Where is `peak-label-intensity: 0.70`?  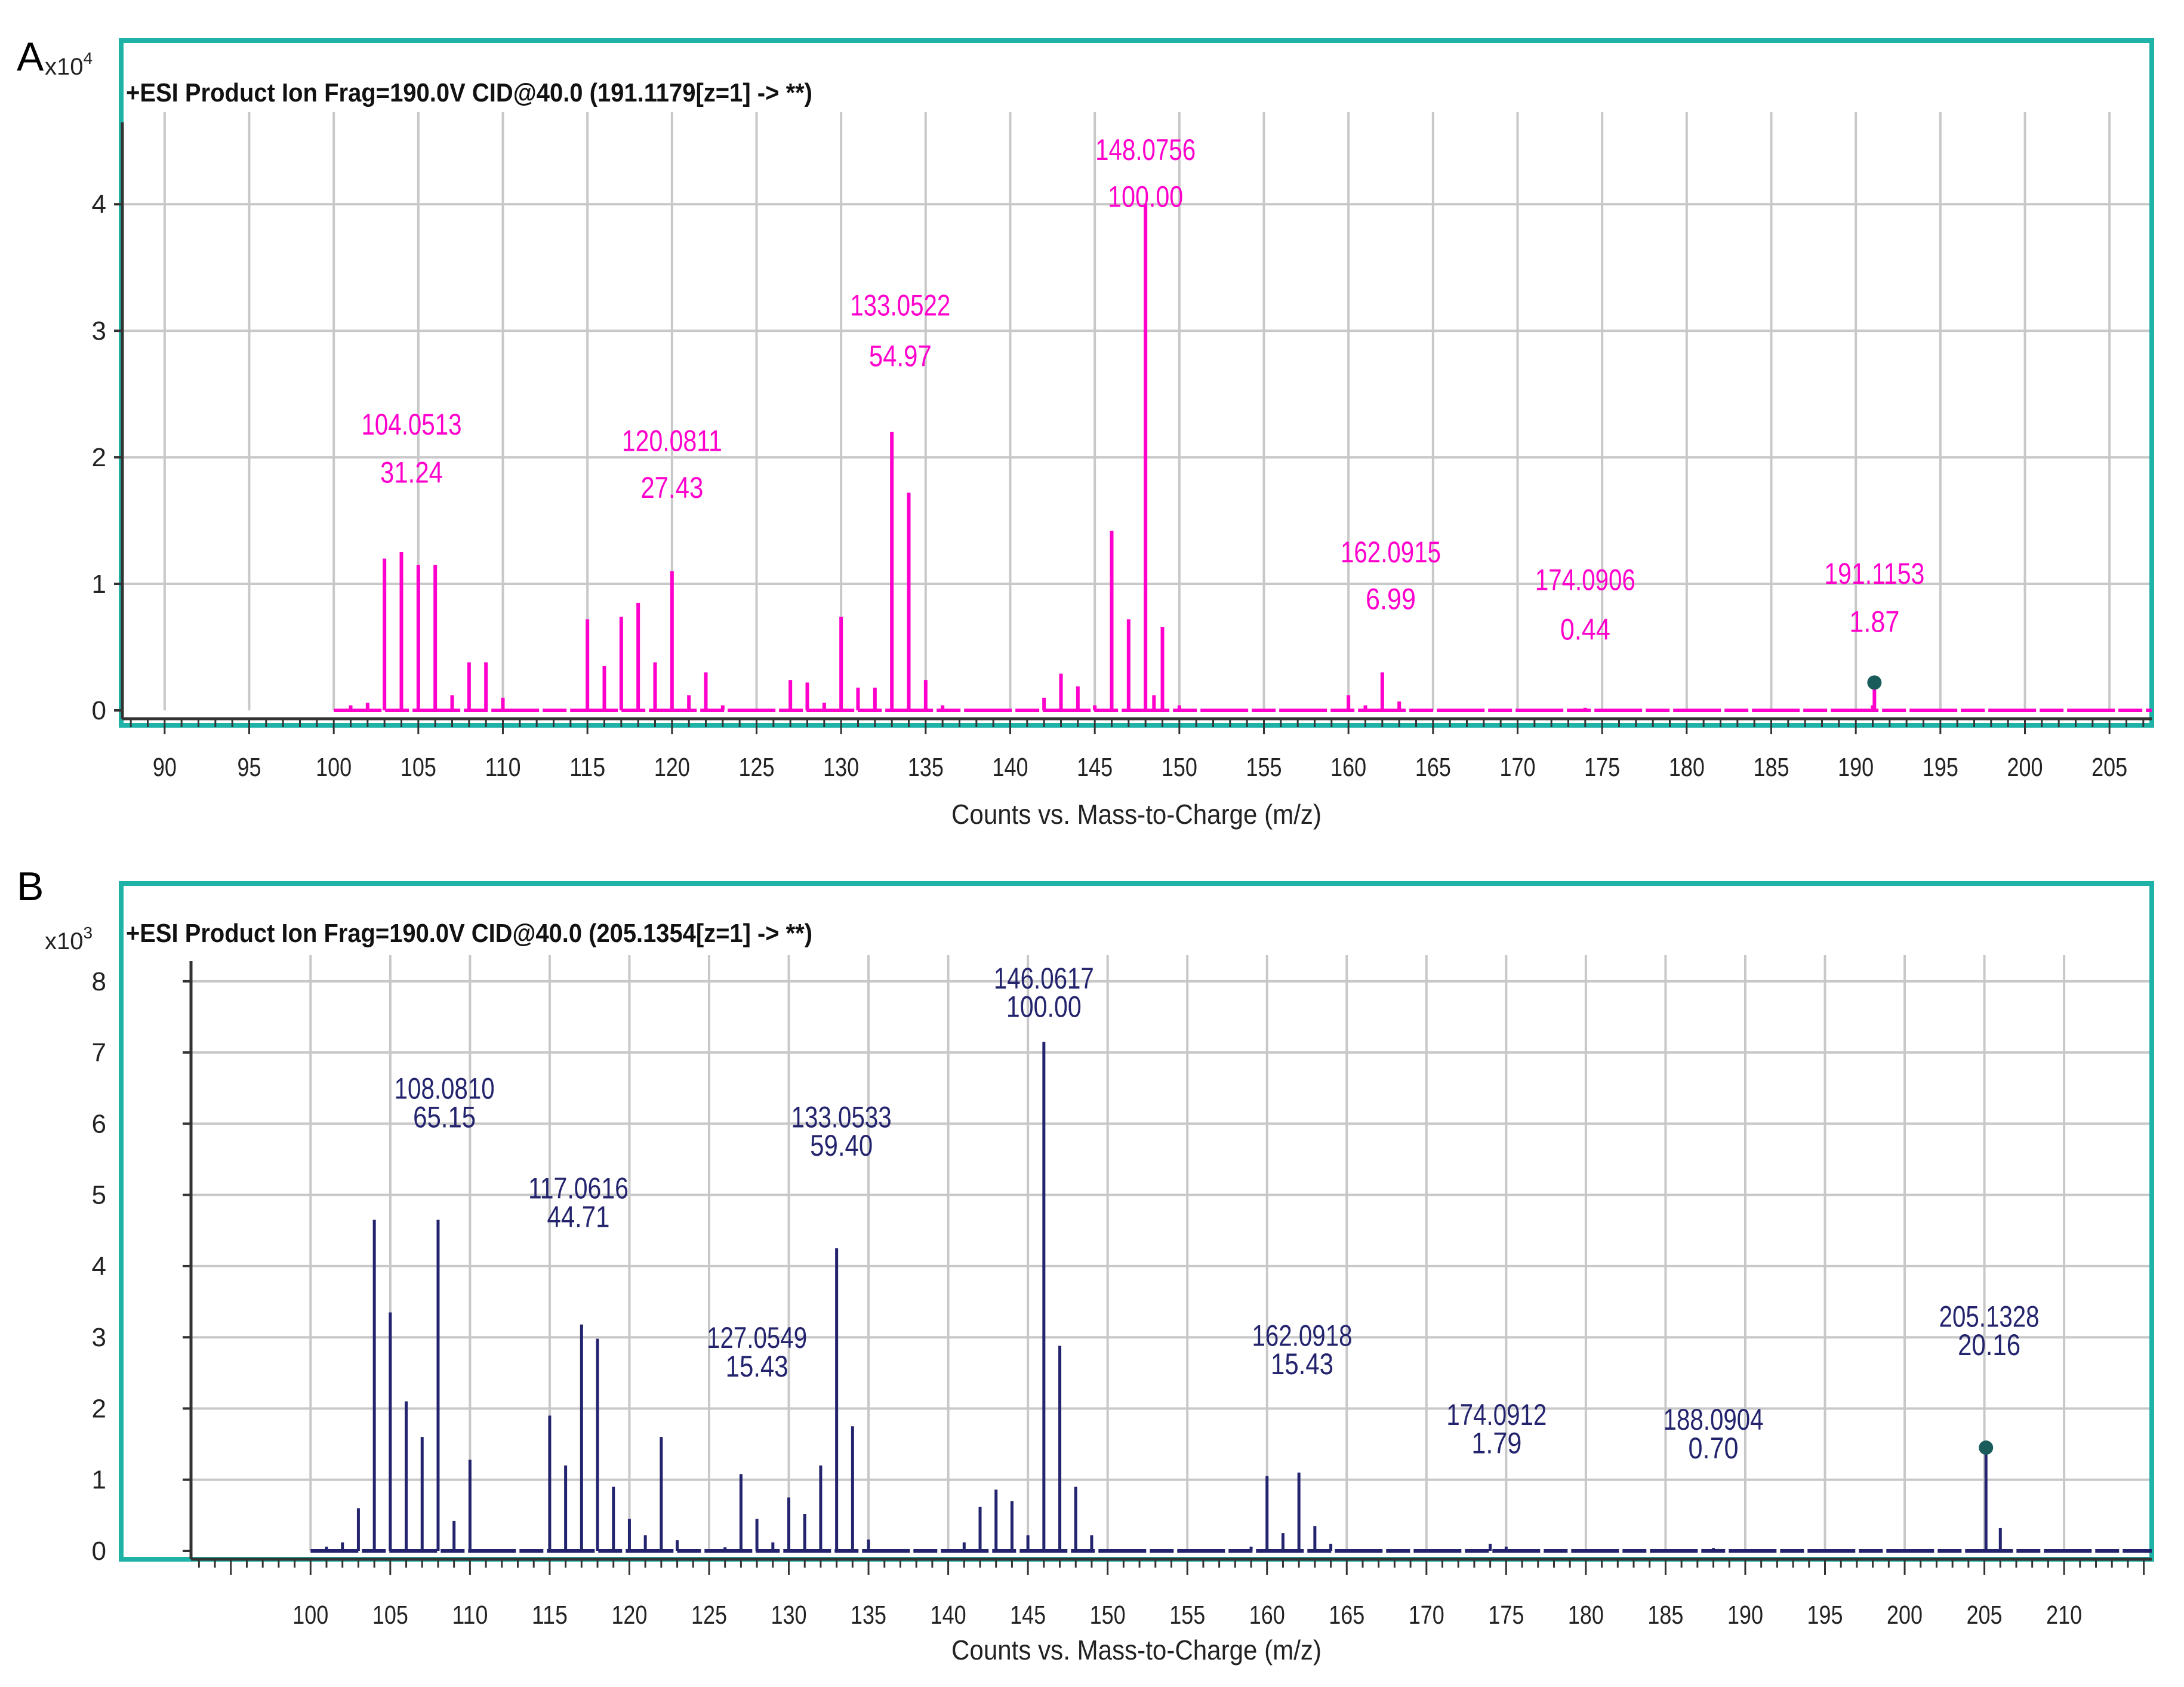
peak-label-intensity: 0.70 is located at coordinates (1714, 1449).